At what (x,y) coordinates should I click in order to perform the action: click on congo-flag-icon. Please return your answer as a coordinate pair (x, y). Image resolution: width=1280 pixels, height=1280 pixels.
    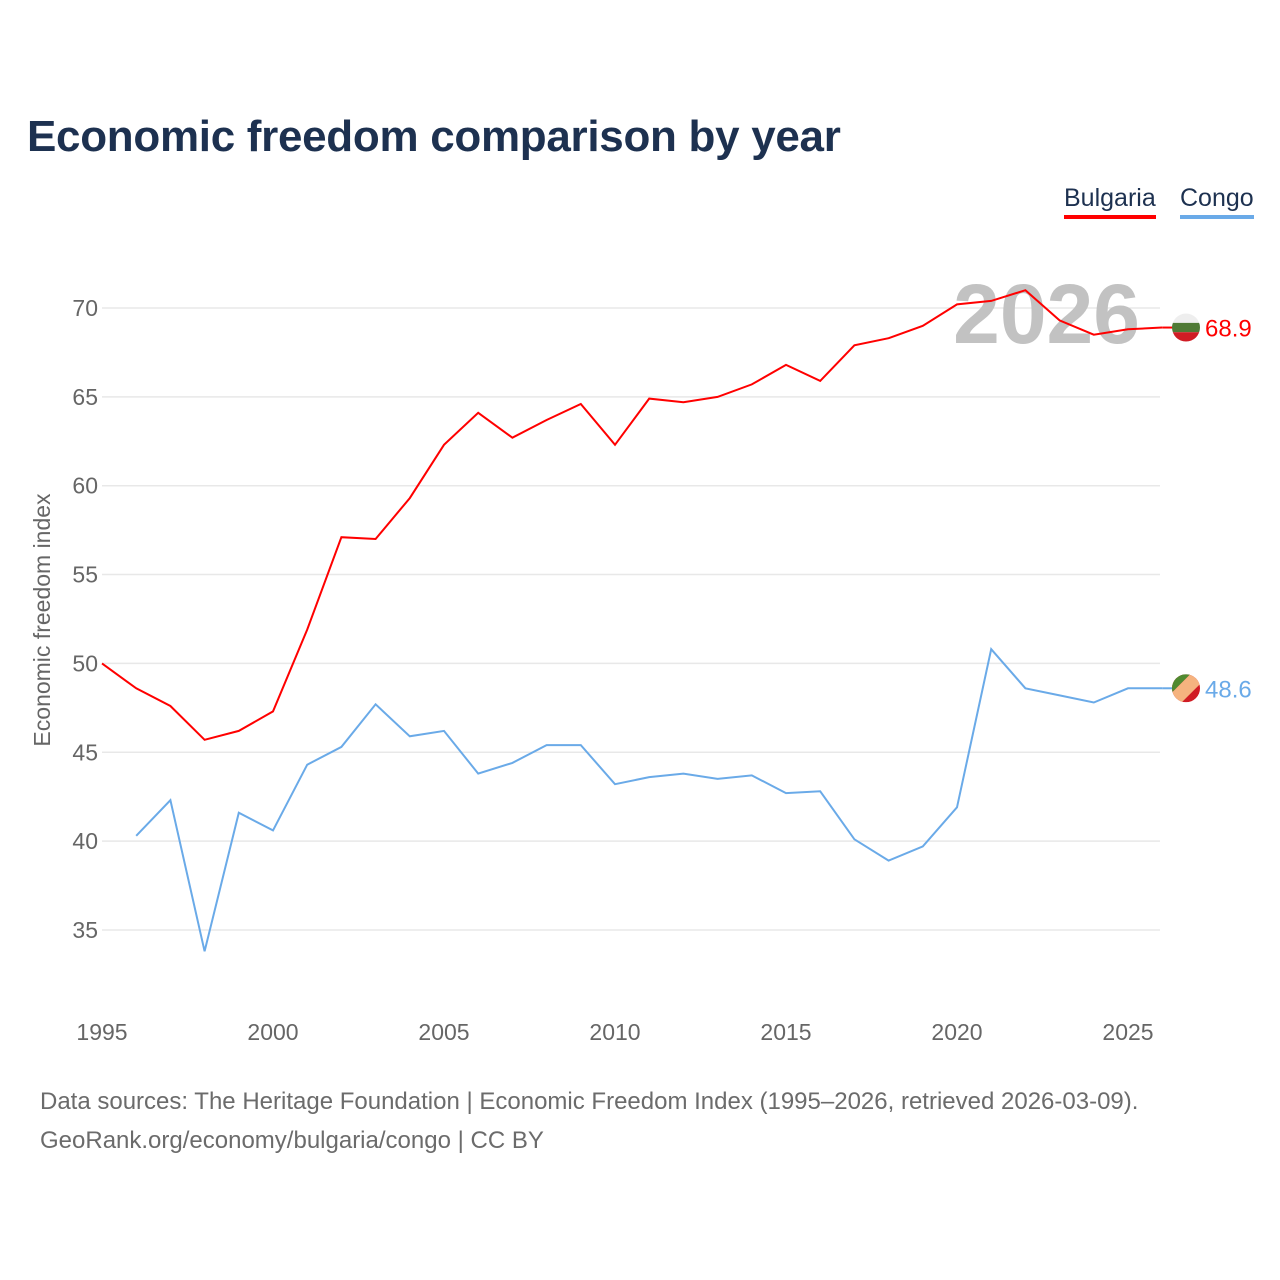
    Looking at the image, I should click on (1186, 688).